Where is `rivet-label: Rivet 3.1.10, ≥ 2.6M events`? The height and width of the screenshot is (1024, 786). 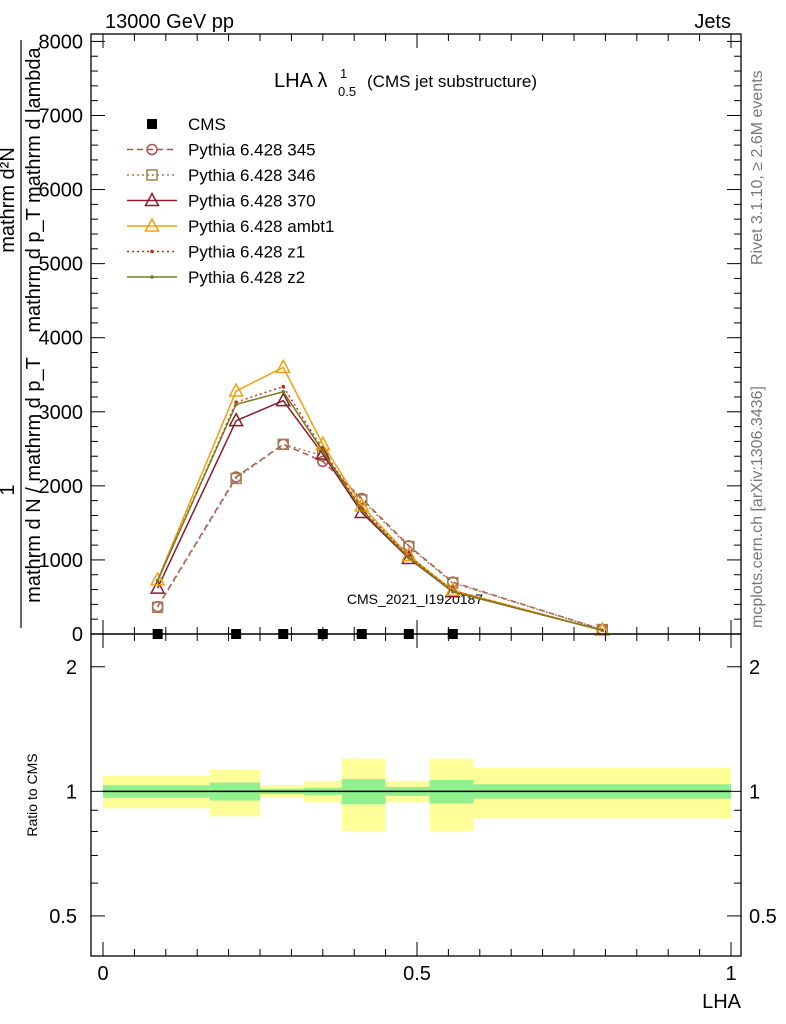 rivet-label: Rivet 3.1.10, ≥ 2.6M events is located at coordinates (757, 167).